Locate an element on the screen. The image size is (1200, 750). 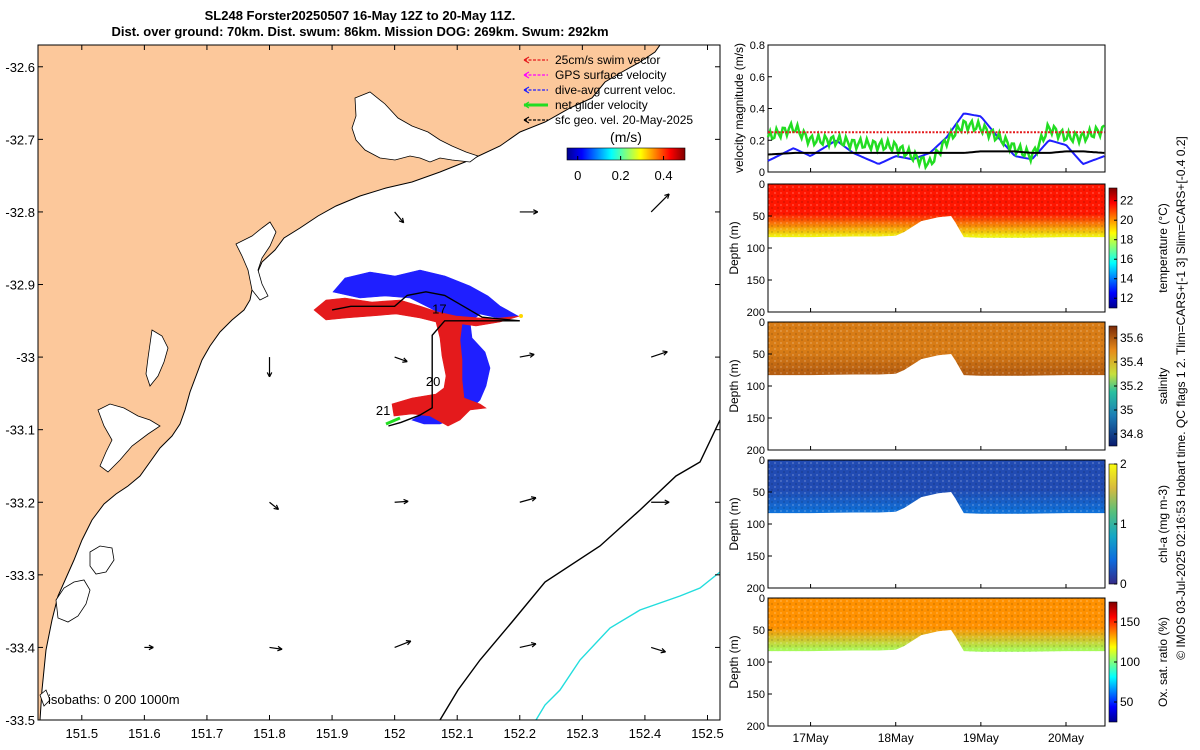
salinity-colorbar-tick-label: 35.6 is located at coordinates (1132, 338).